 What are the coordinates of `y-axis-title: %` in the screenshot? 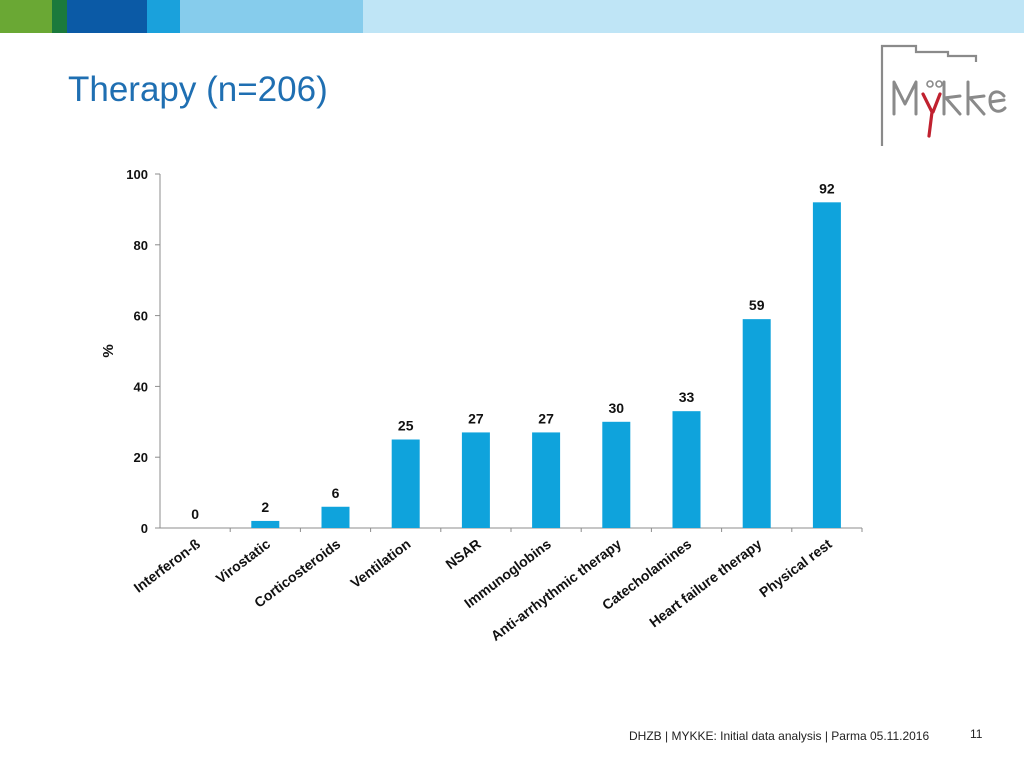 It's located at (108, 350).